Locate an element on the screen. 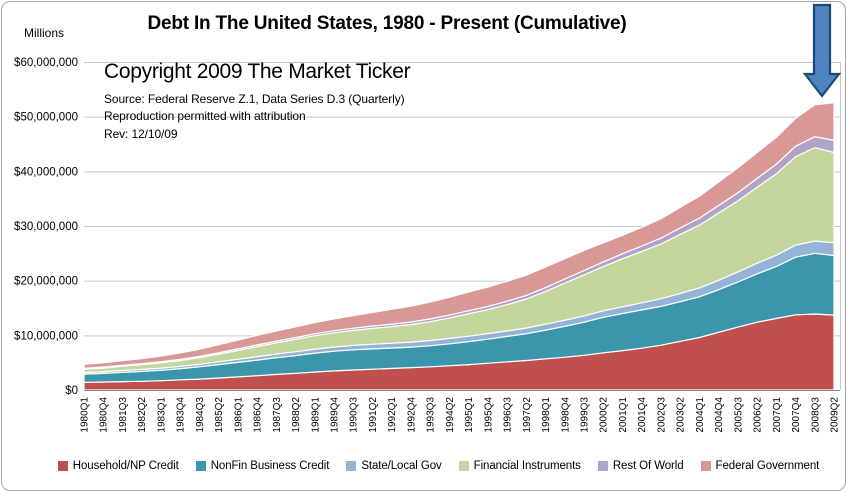 This screenshot has height=492, width=847. x-tick-label: 2001Q1 is located at coordinates (623, 415).